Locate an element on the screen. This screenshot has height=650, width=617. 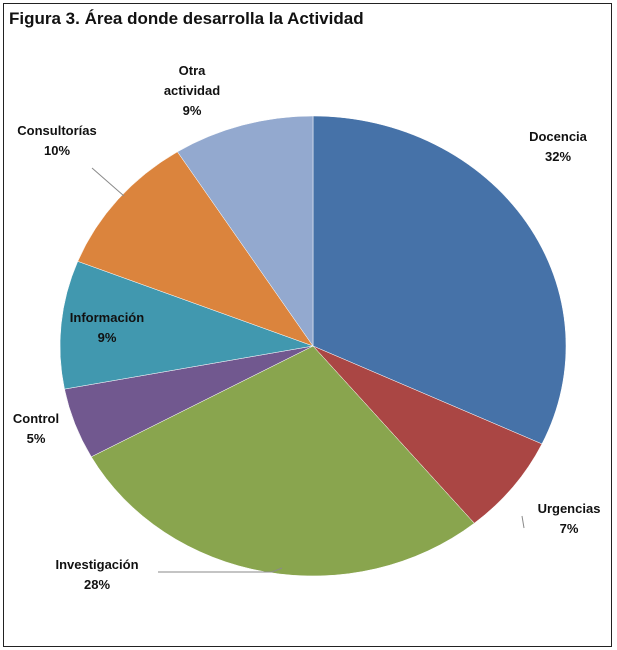
pie-slice-otra-actividad is located at coordinates (245, 231).